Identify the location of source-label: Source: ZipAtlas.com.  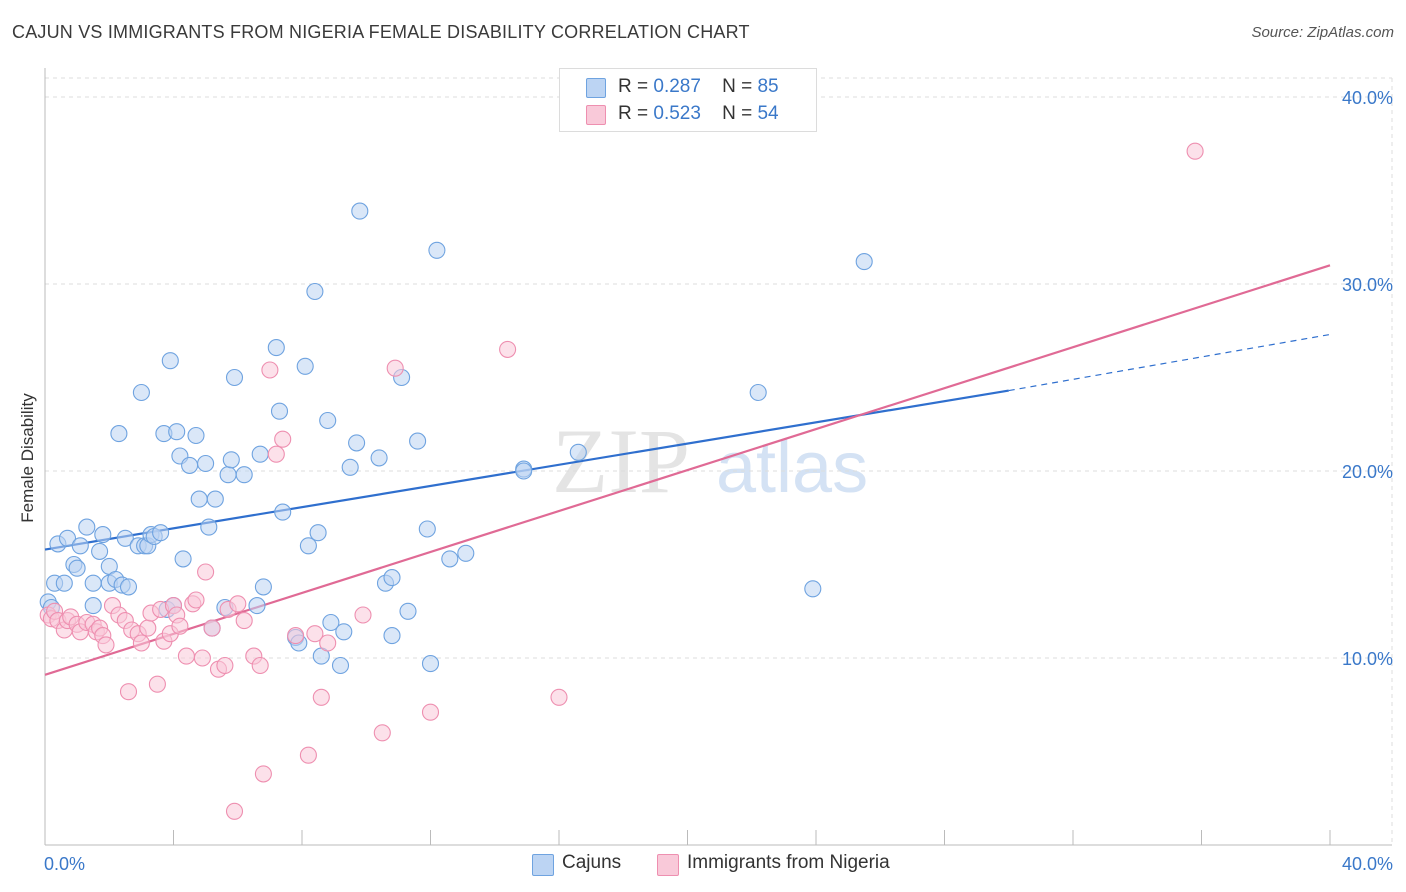
(1322, 32).